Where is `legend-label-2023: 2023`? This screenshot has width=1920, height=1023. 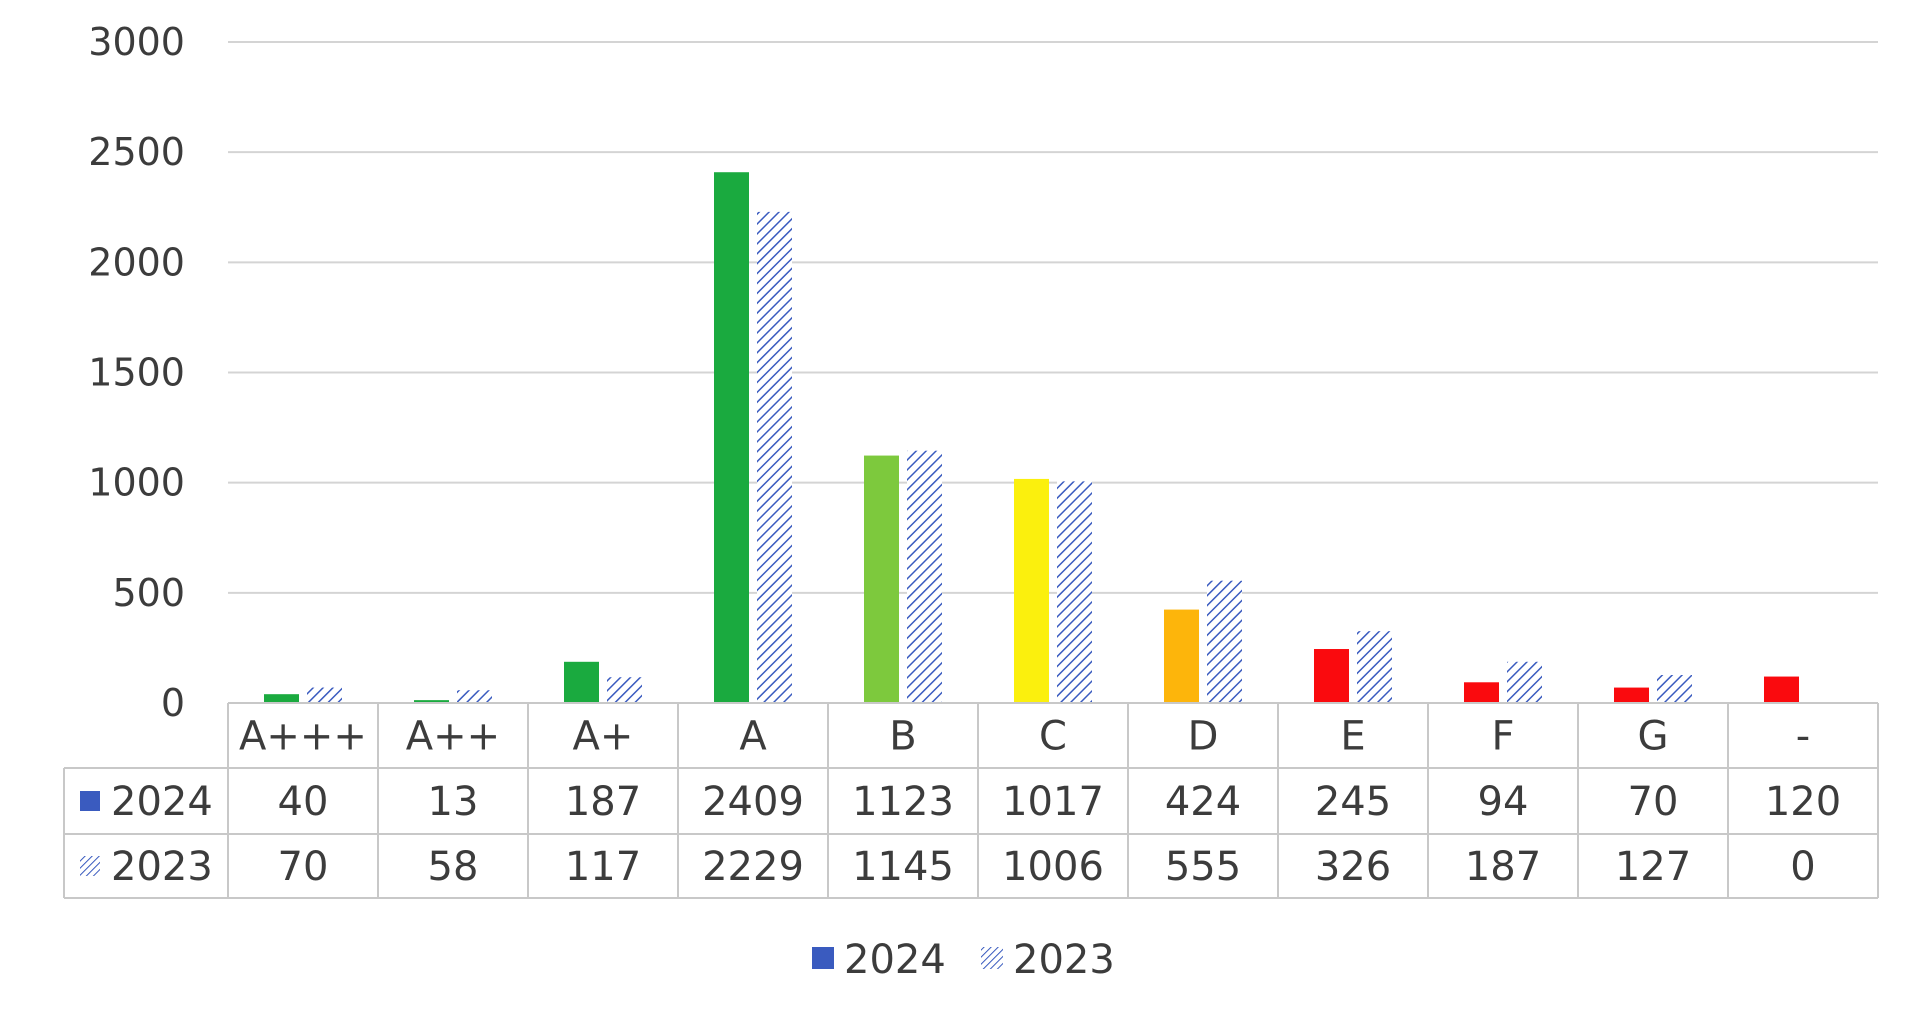
legend-label-2023: 2023 is located at coordinates (1064, 960).